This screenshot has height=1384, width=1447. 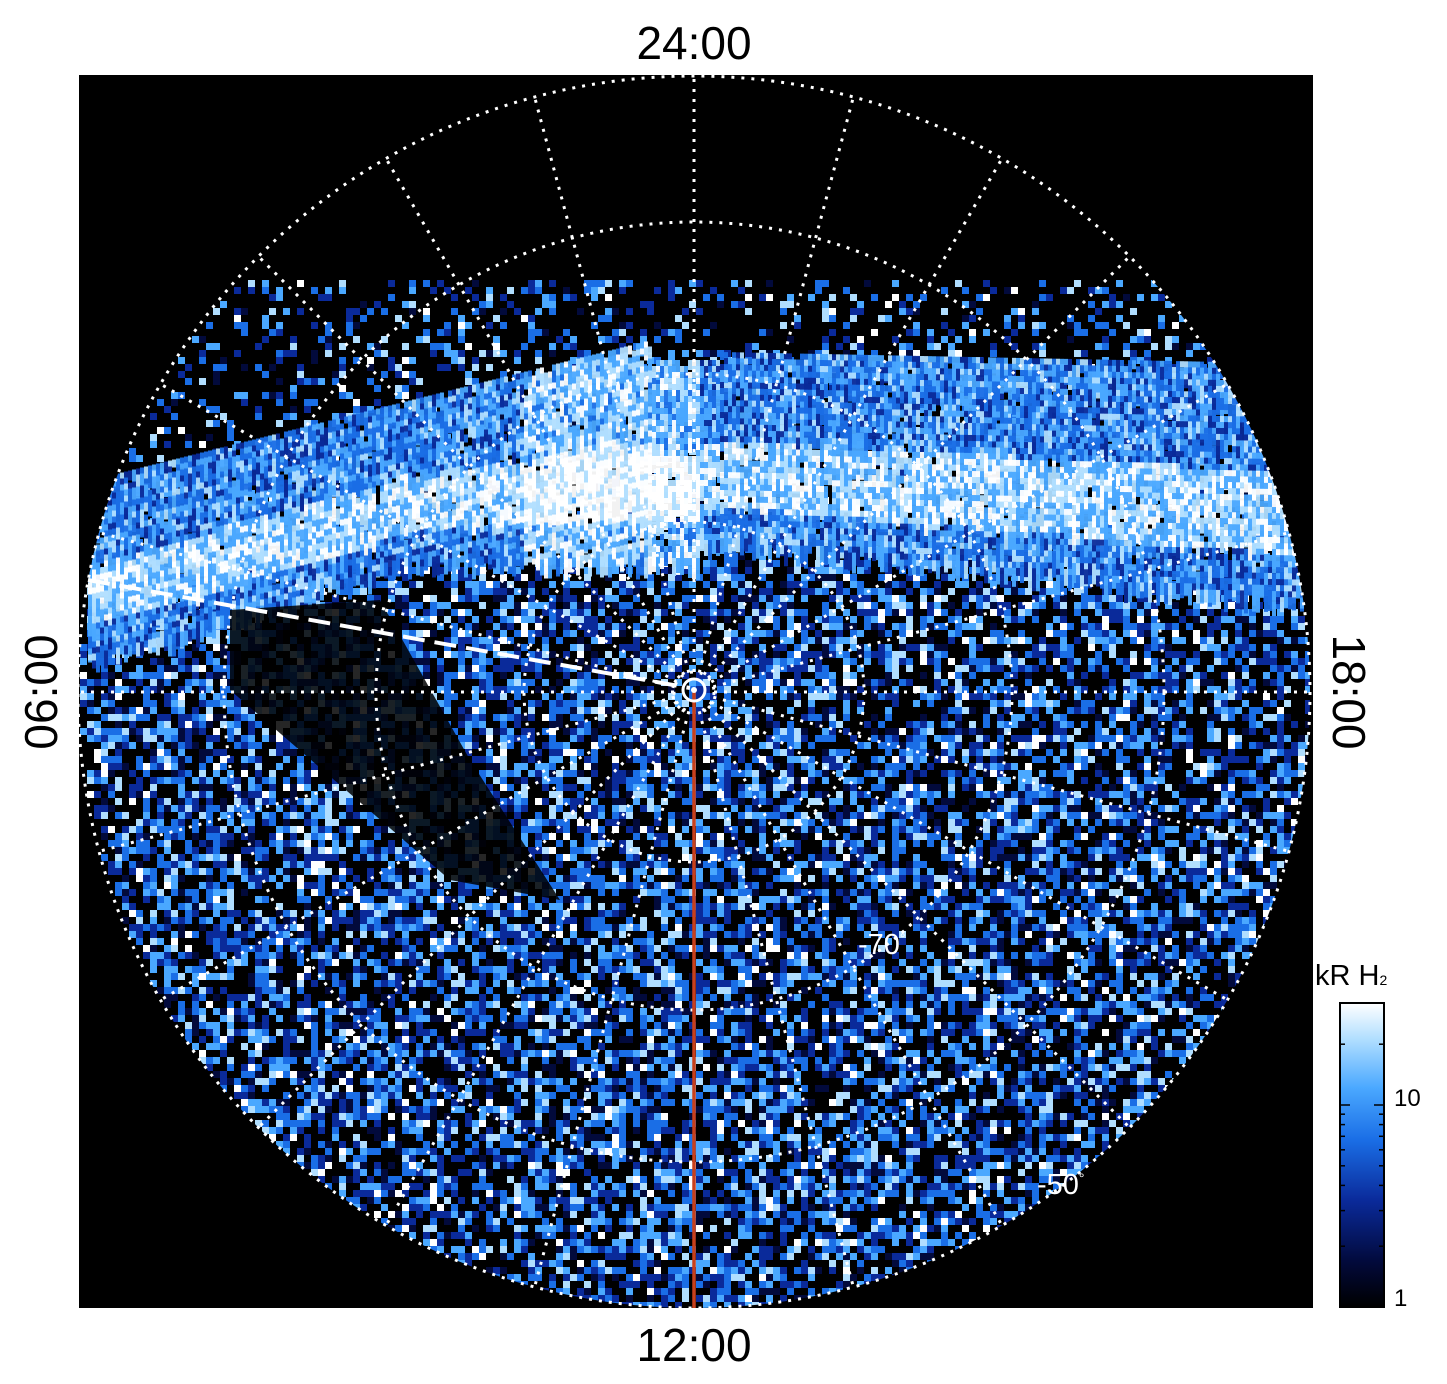 I want to click on colorbar-unit-subscript: 2, so click(x=1383, y=980).